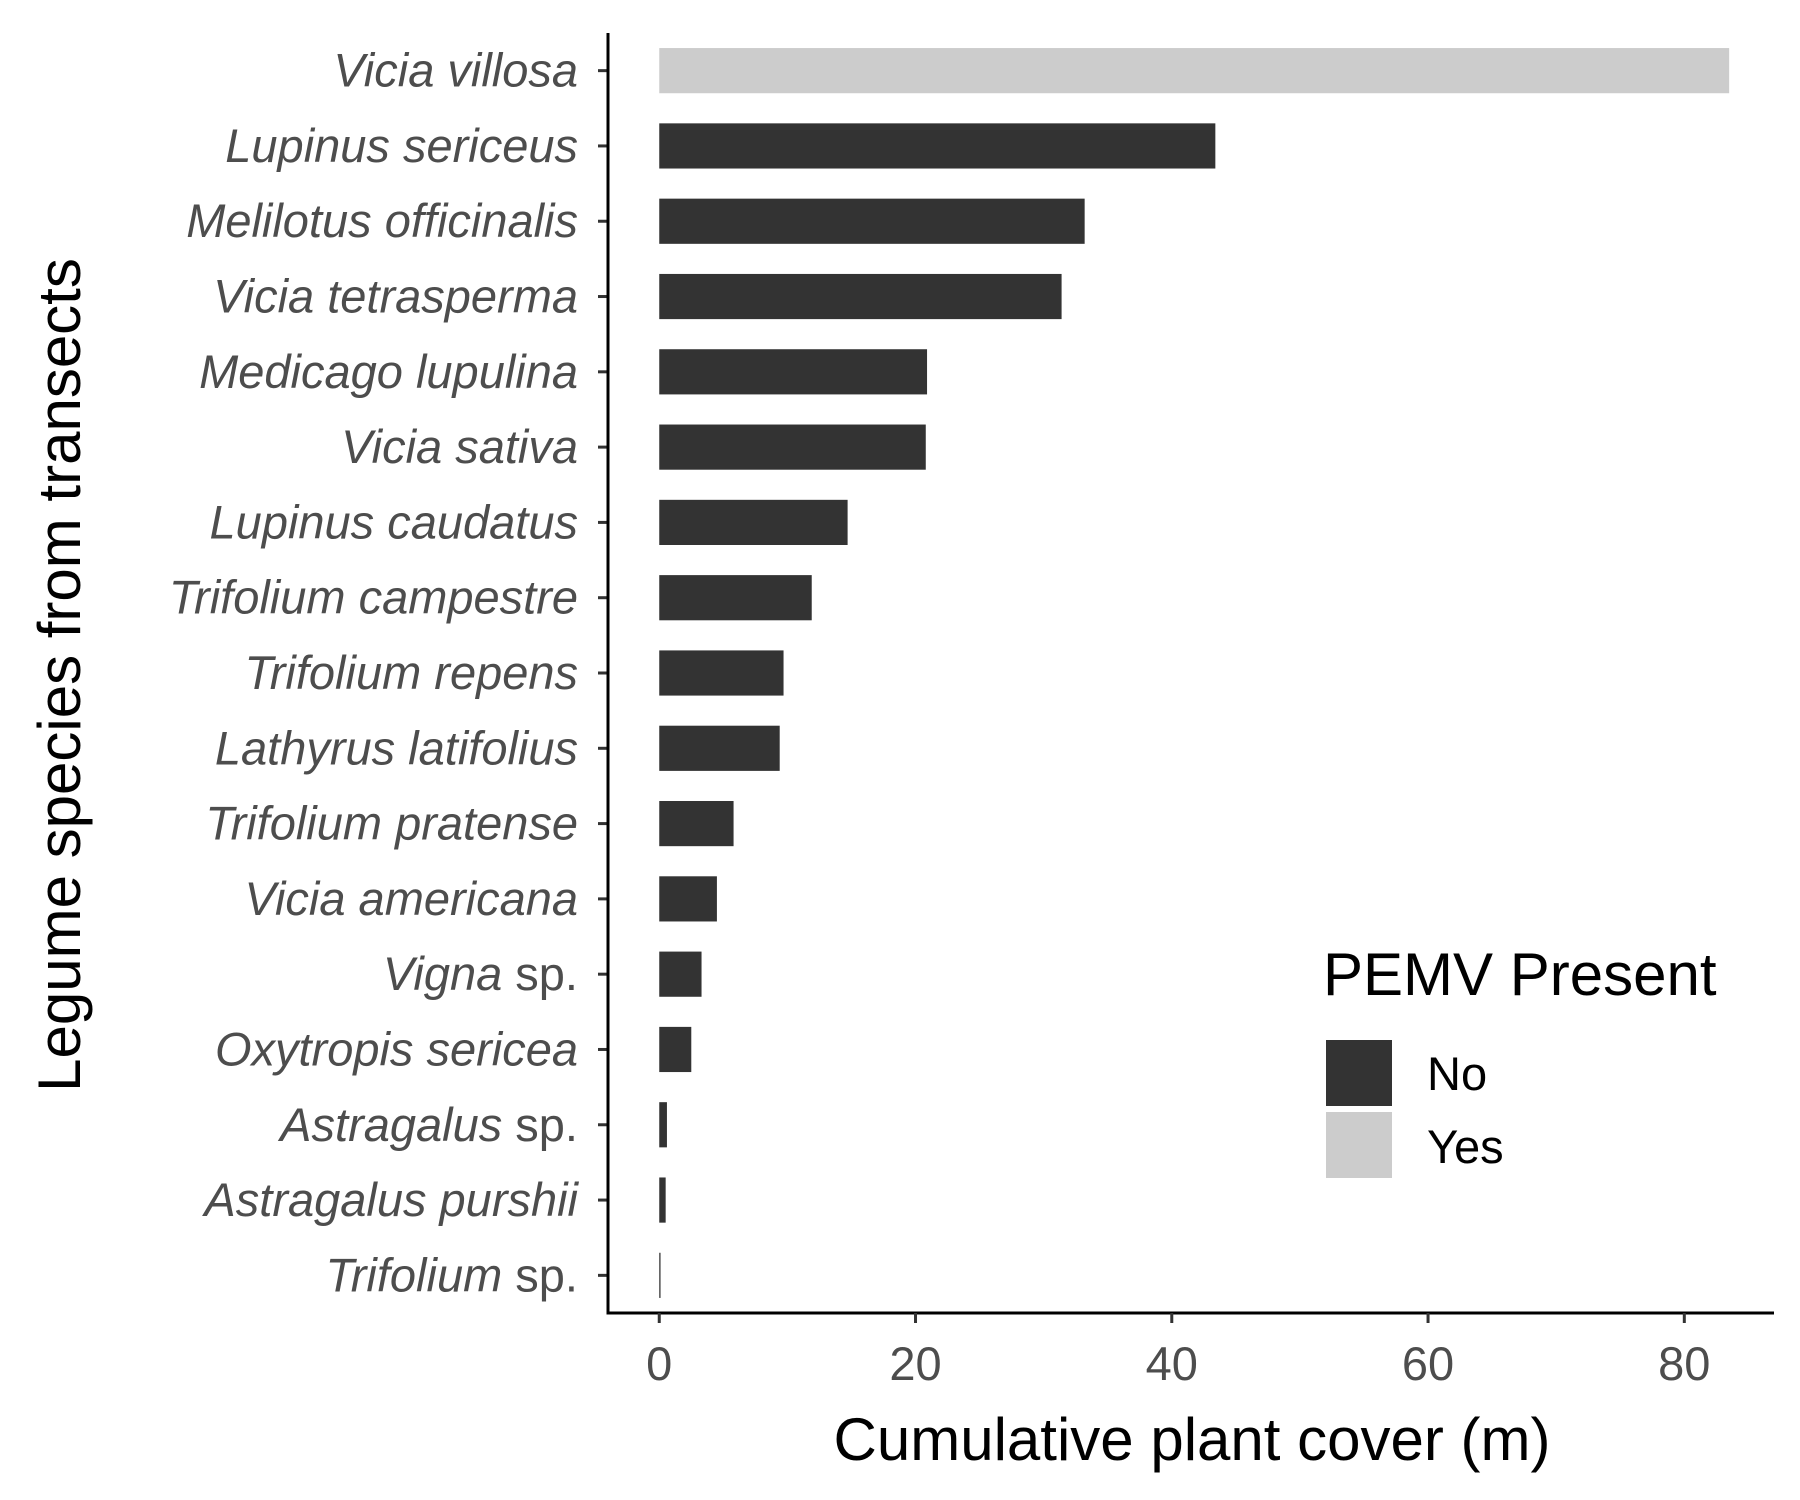  What do you see at coordinates (452, 1274) in the screenshot?
I see `y-tick-label: Trifolium sp.` at bounding box center [452, 1274].